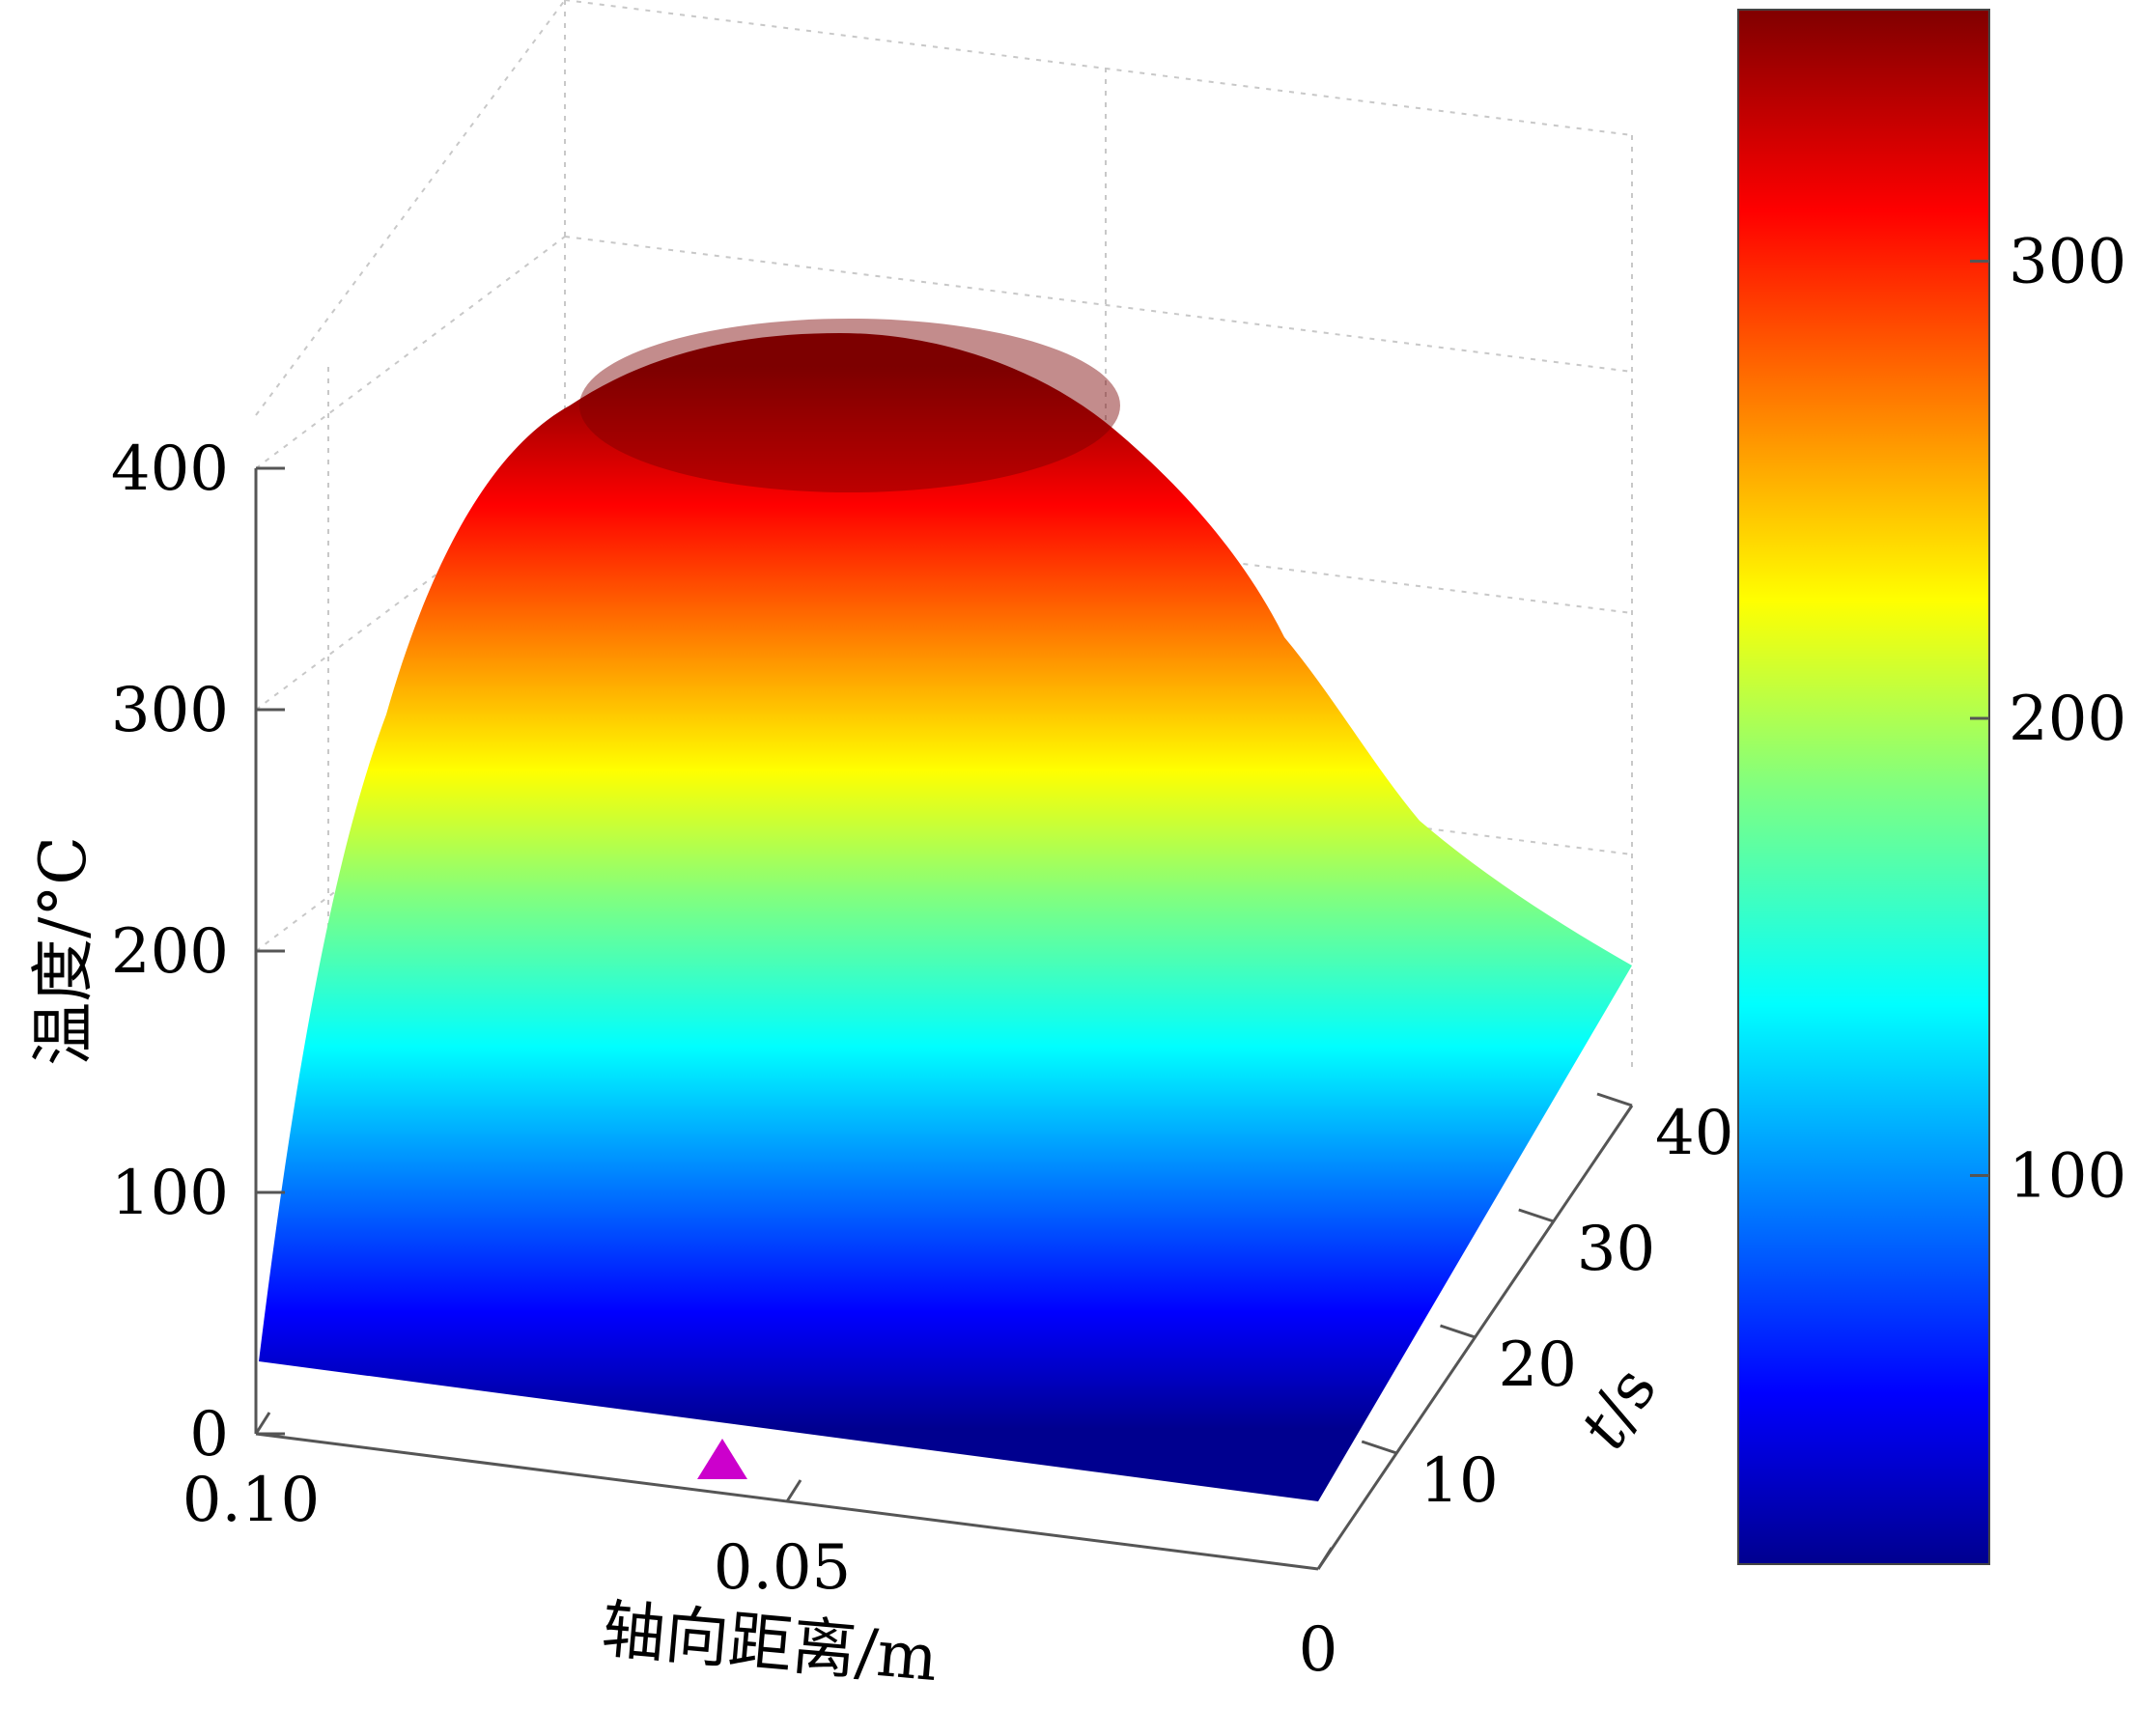 This screenshot has width=2138, height=1736. Describe the element at coordinates (1098, 68) in the screenshot. I see `grid-back-top` at that location.